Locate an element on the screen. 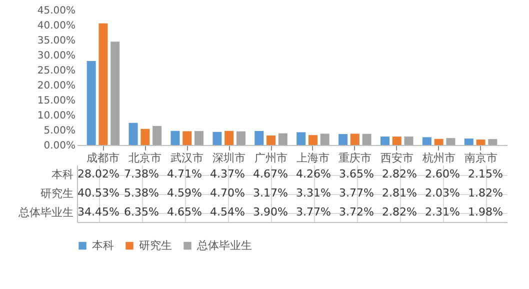  text: 总体毕业生 is located at coordinates (46, 212).